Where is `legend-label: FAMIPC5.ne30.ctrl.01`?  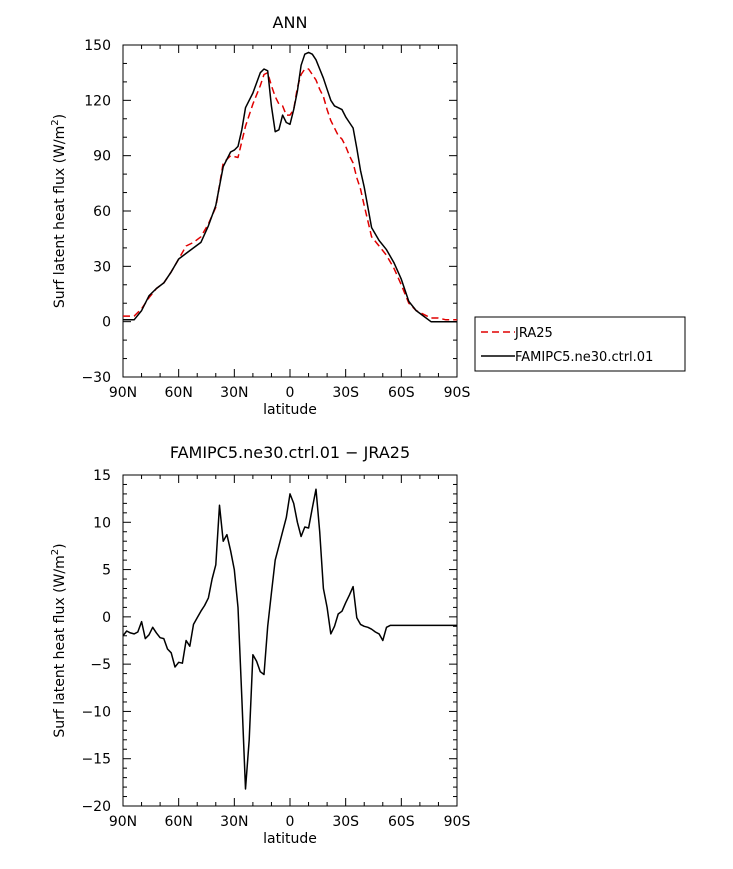 legend-label: FAMIPC5.ne30.ctrl.01 is located at coordinates (584, 357).